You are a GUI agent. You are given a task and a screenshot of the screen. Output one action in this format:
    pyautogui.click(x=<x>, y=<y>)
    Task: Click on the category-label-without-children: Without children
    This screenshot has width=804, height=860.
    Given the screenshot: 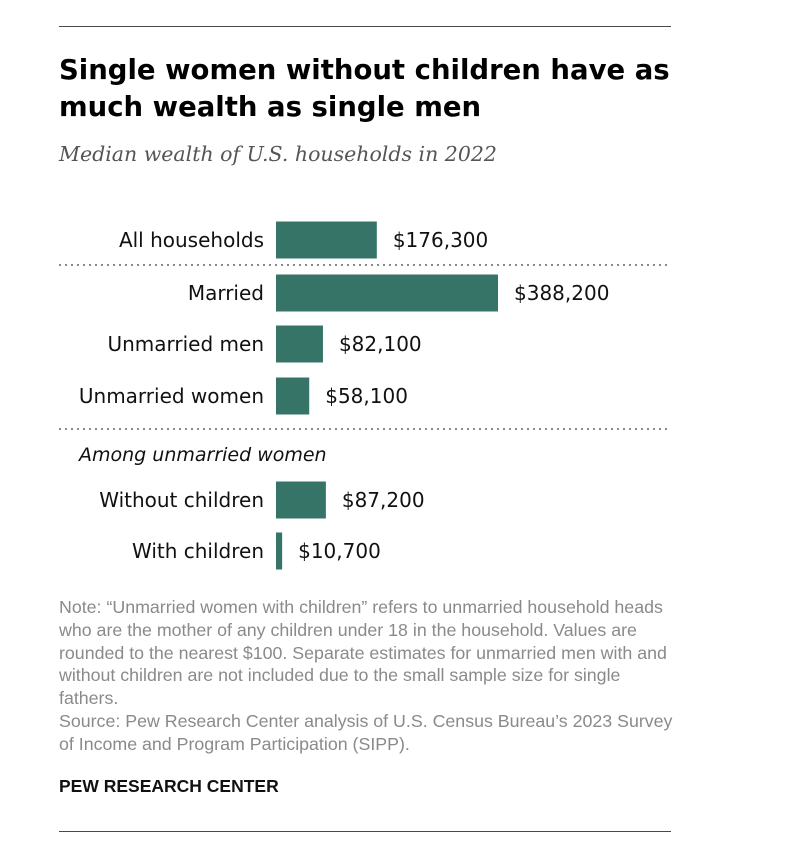 What is the action you would take?
    pyautogui.click(x=181, y=500)
    